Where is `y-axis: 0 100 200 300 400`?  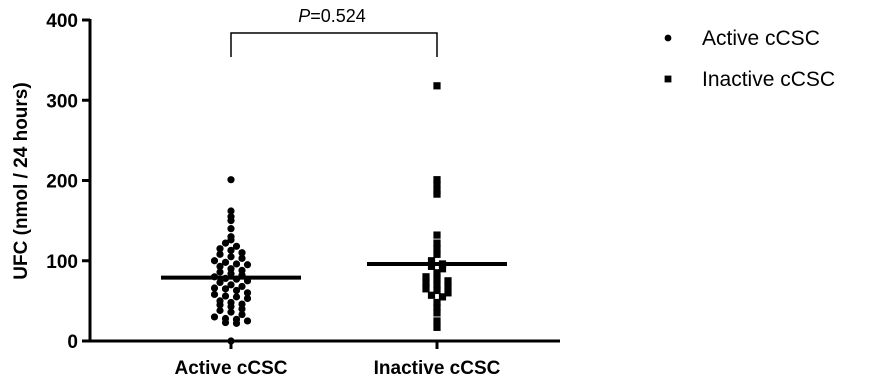
y-axis: 0 100 200 300 400 is located at coordinates (69, 182).